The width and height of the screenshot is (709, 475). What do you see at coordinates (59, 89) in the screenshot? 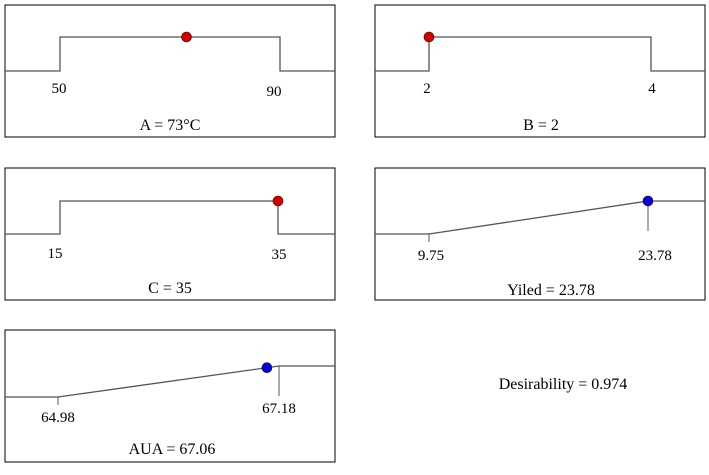
I see `low-limit-label: 50` at bounding box center [59, 89].